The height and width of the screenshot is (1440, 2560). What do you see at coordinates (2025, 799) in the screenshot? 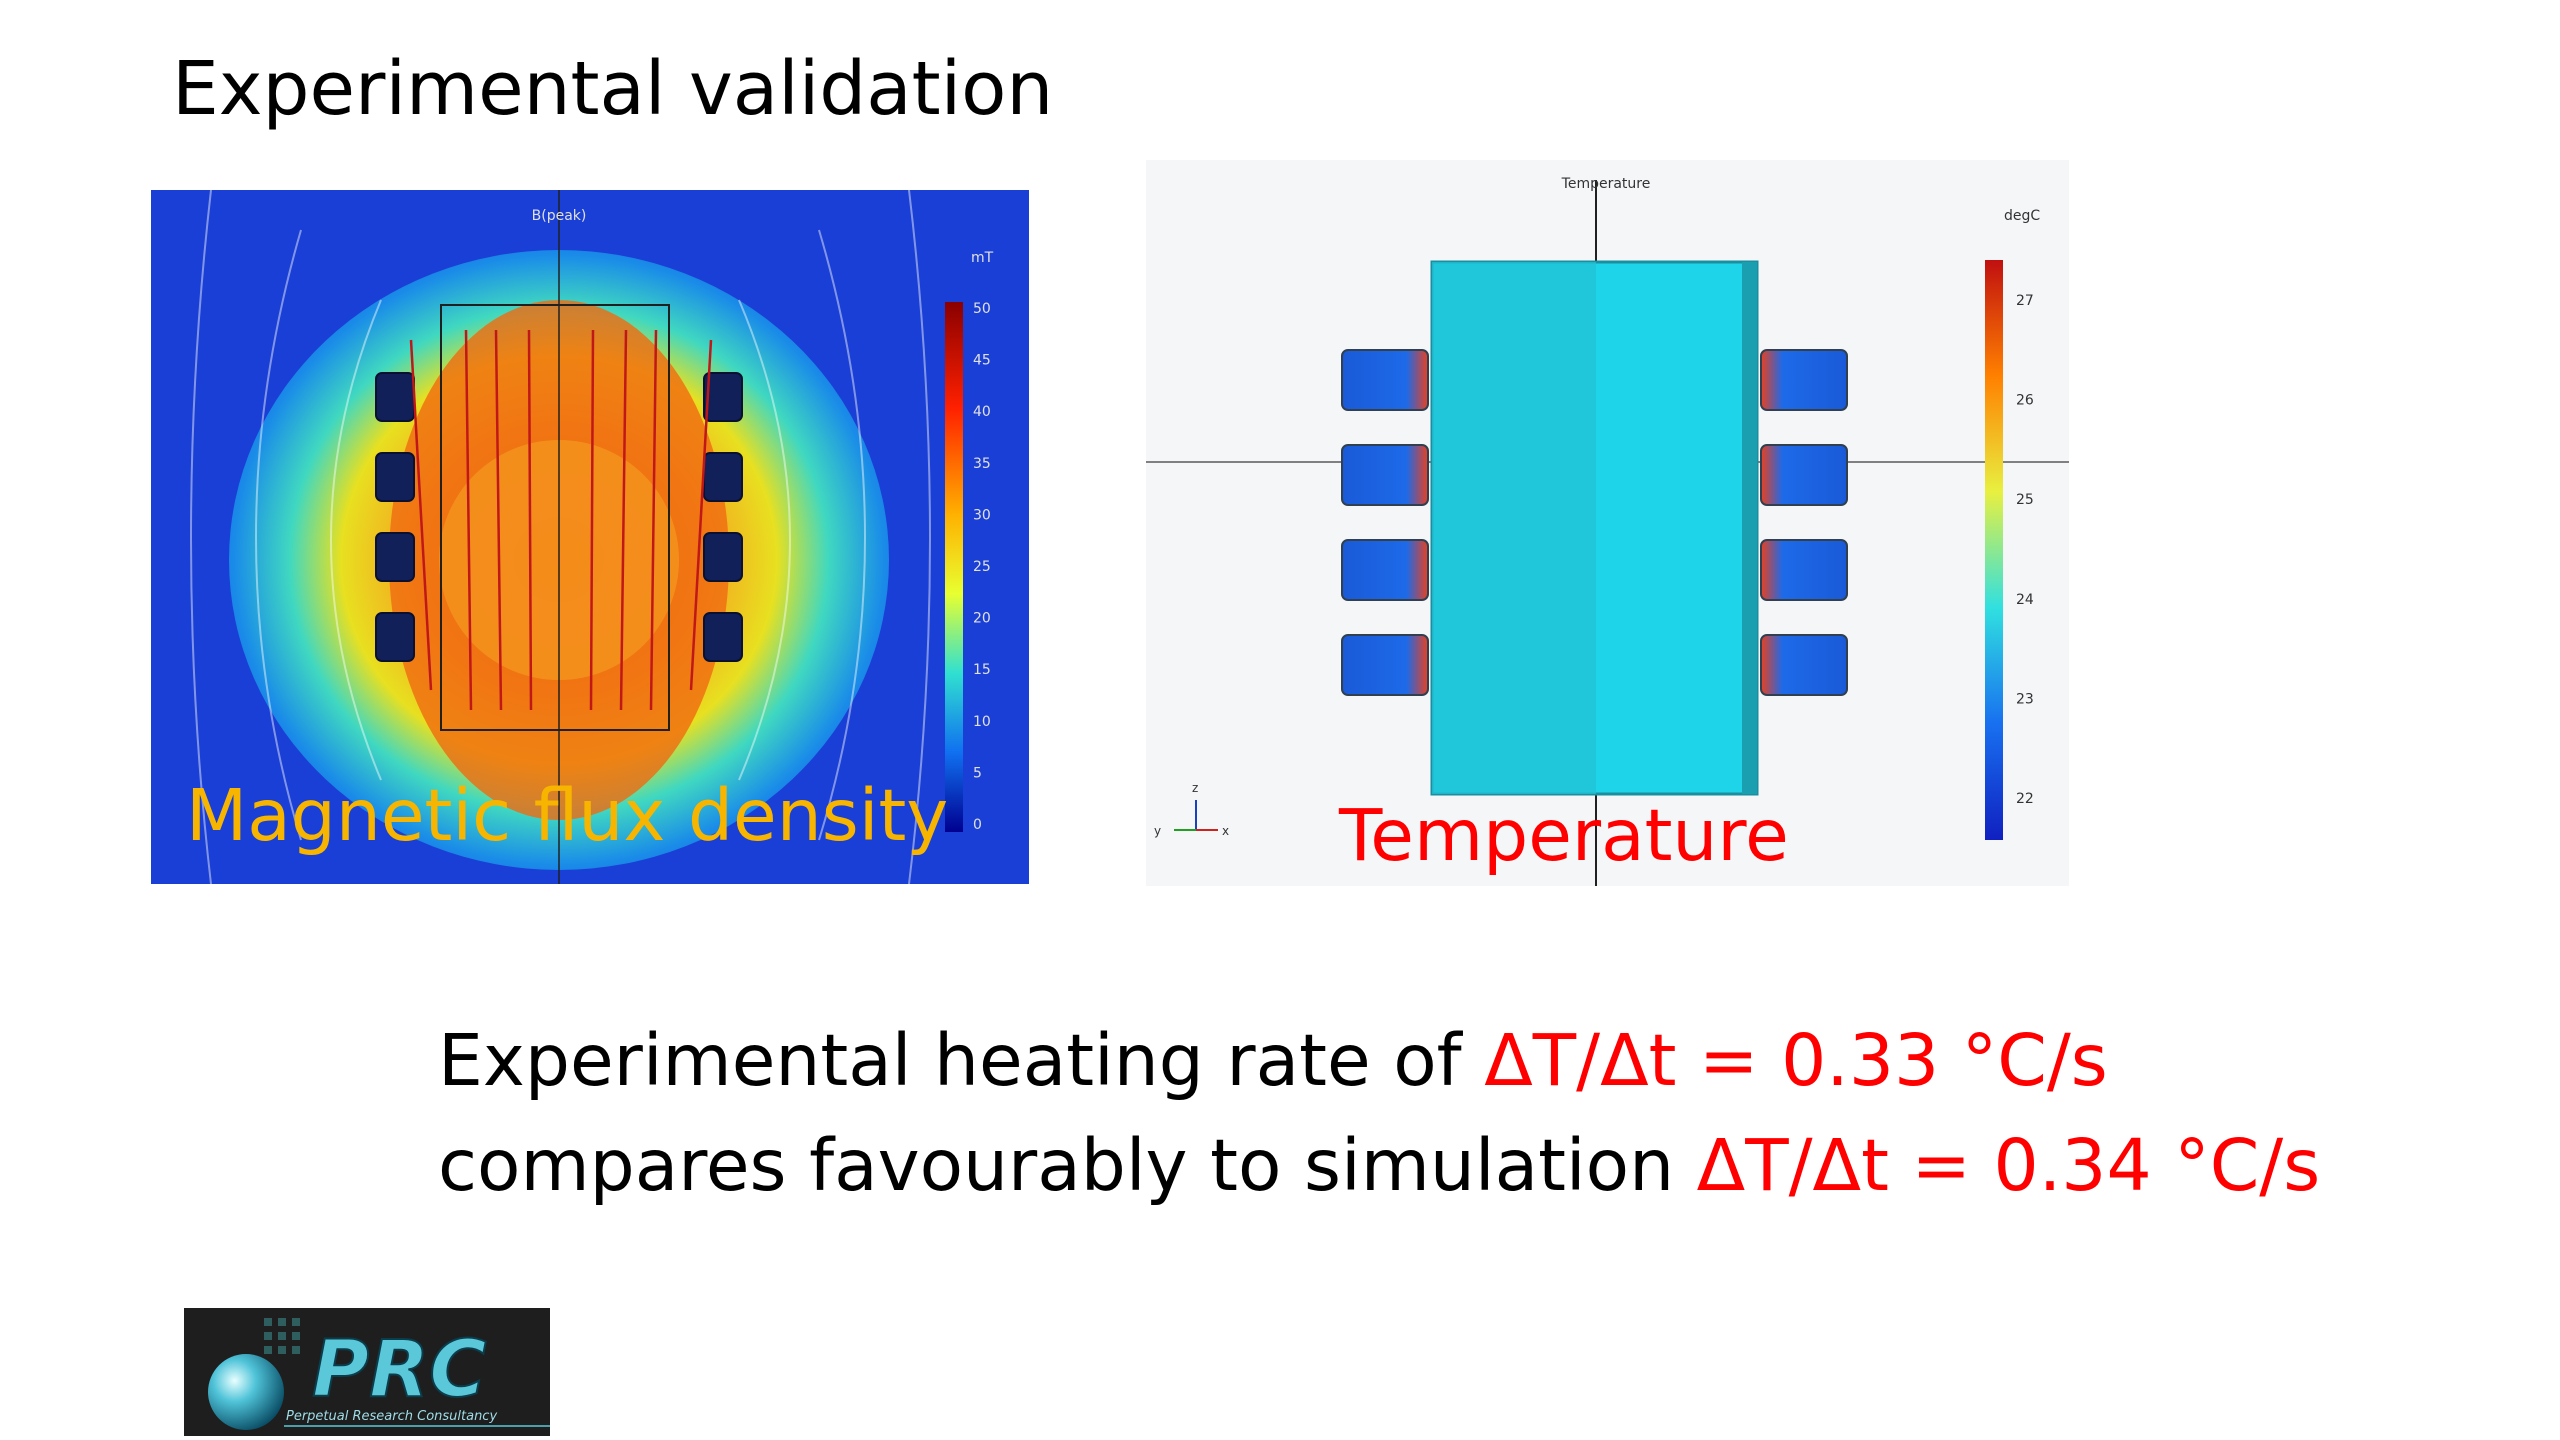
I see `temperature-colorbar-tick-label: 22` at bounding box center [2025, 799].